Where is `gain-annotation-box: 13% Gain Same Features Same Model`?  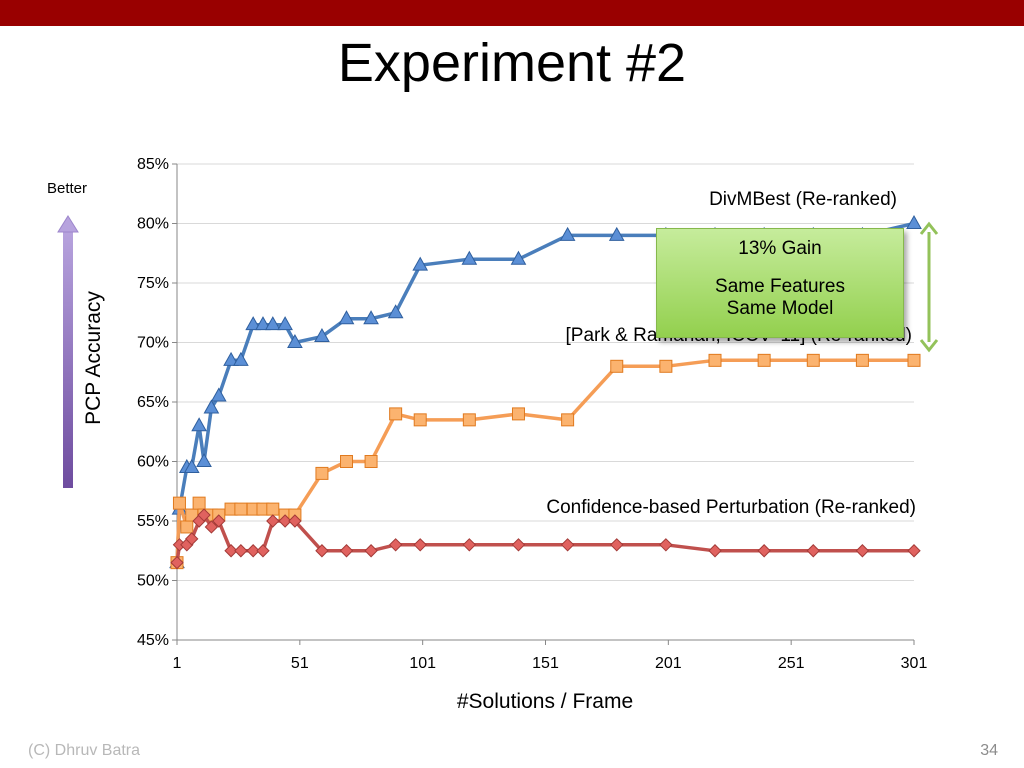
gain-annotation-box: 13% Gain Same Features Same Model is located at coordinates (780, 283).